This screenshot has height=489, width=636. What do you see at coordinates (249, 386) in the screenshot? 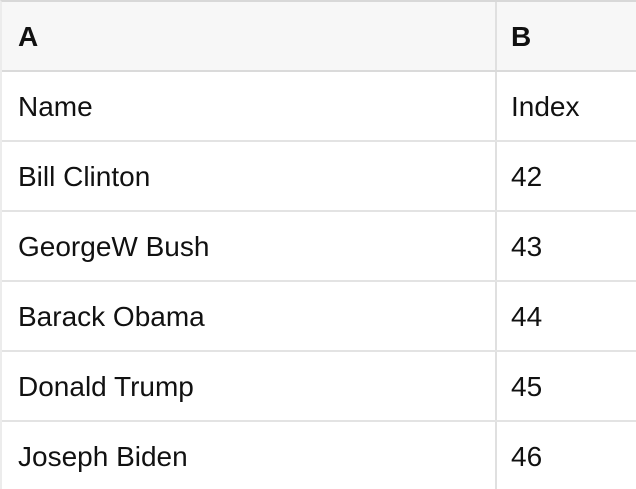
I see `cell-name: Donald Trump` at bounding box center [249, 386].